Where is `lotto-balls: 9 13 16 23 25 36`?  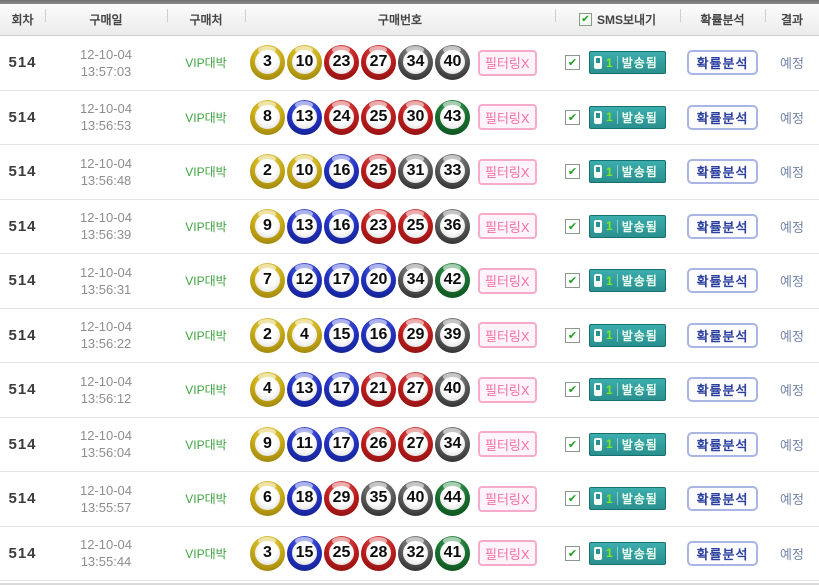
lotto-balls: 9 13 16 23 25 36 is located at coordinates (360, 226).